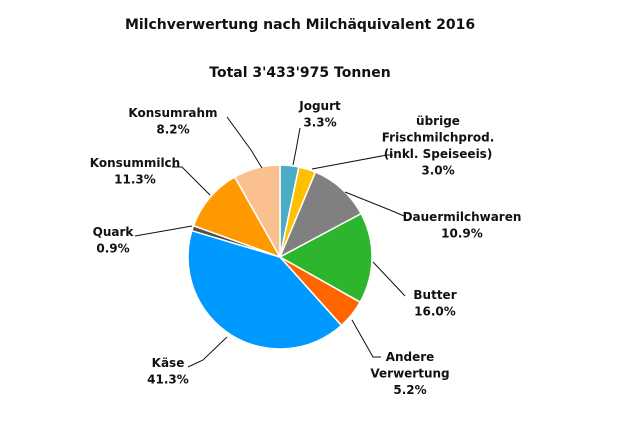 This screenshot has width=620, height=424. Describe the element at coordinates (434, 295) in the screenshot. I see `data-label-name: Butter` at that location.